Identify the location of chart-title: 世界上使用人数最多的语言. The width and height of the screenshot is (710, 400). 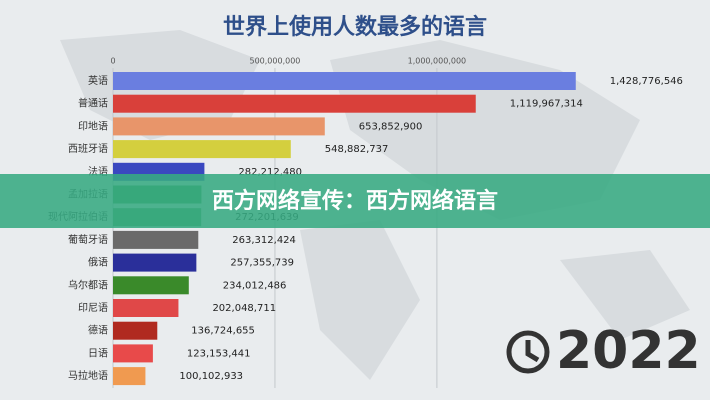
(355, 27).